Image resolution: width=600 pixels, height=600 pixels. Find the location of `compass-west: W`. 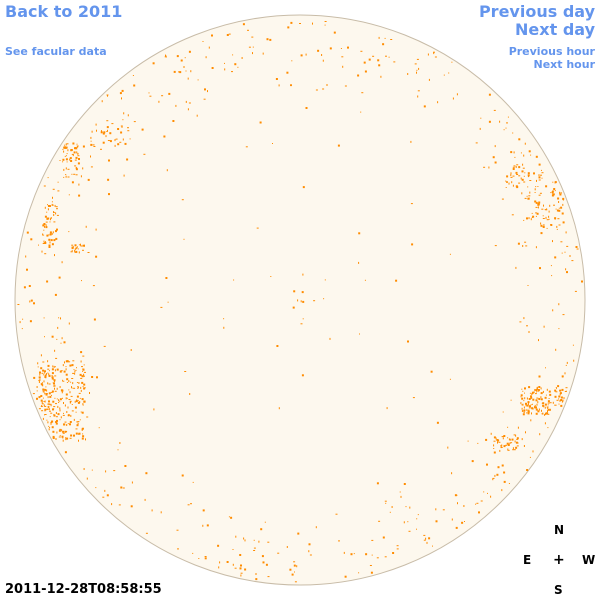

compass-west: W is located at coordinates (589, 560).